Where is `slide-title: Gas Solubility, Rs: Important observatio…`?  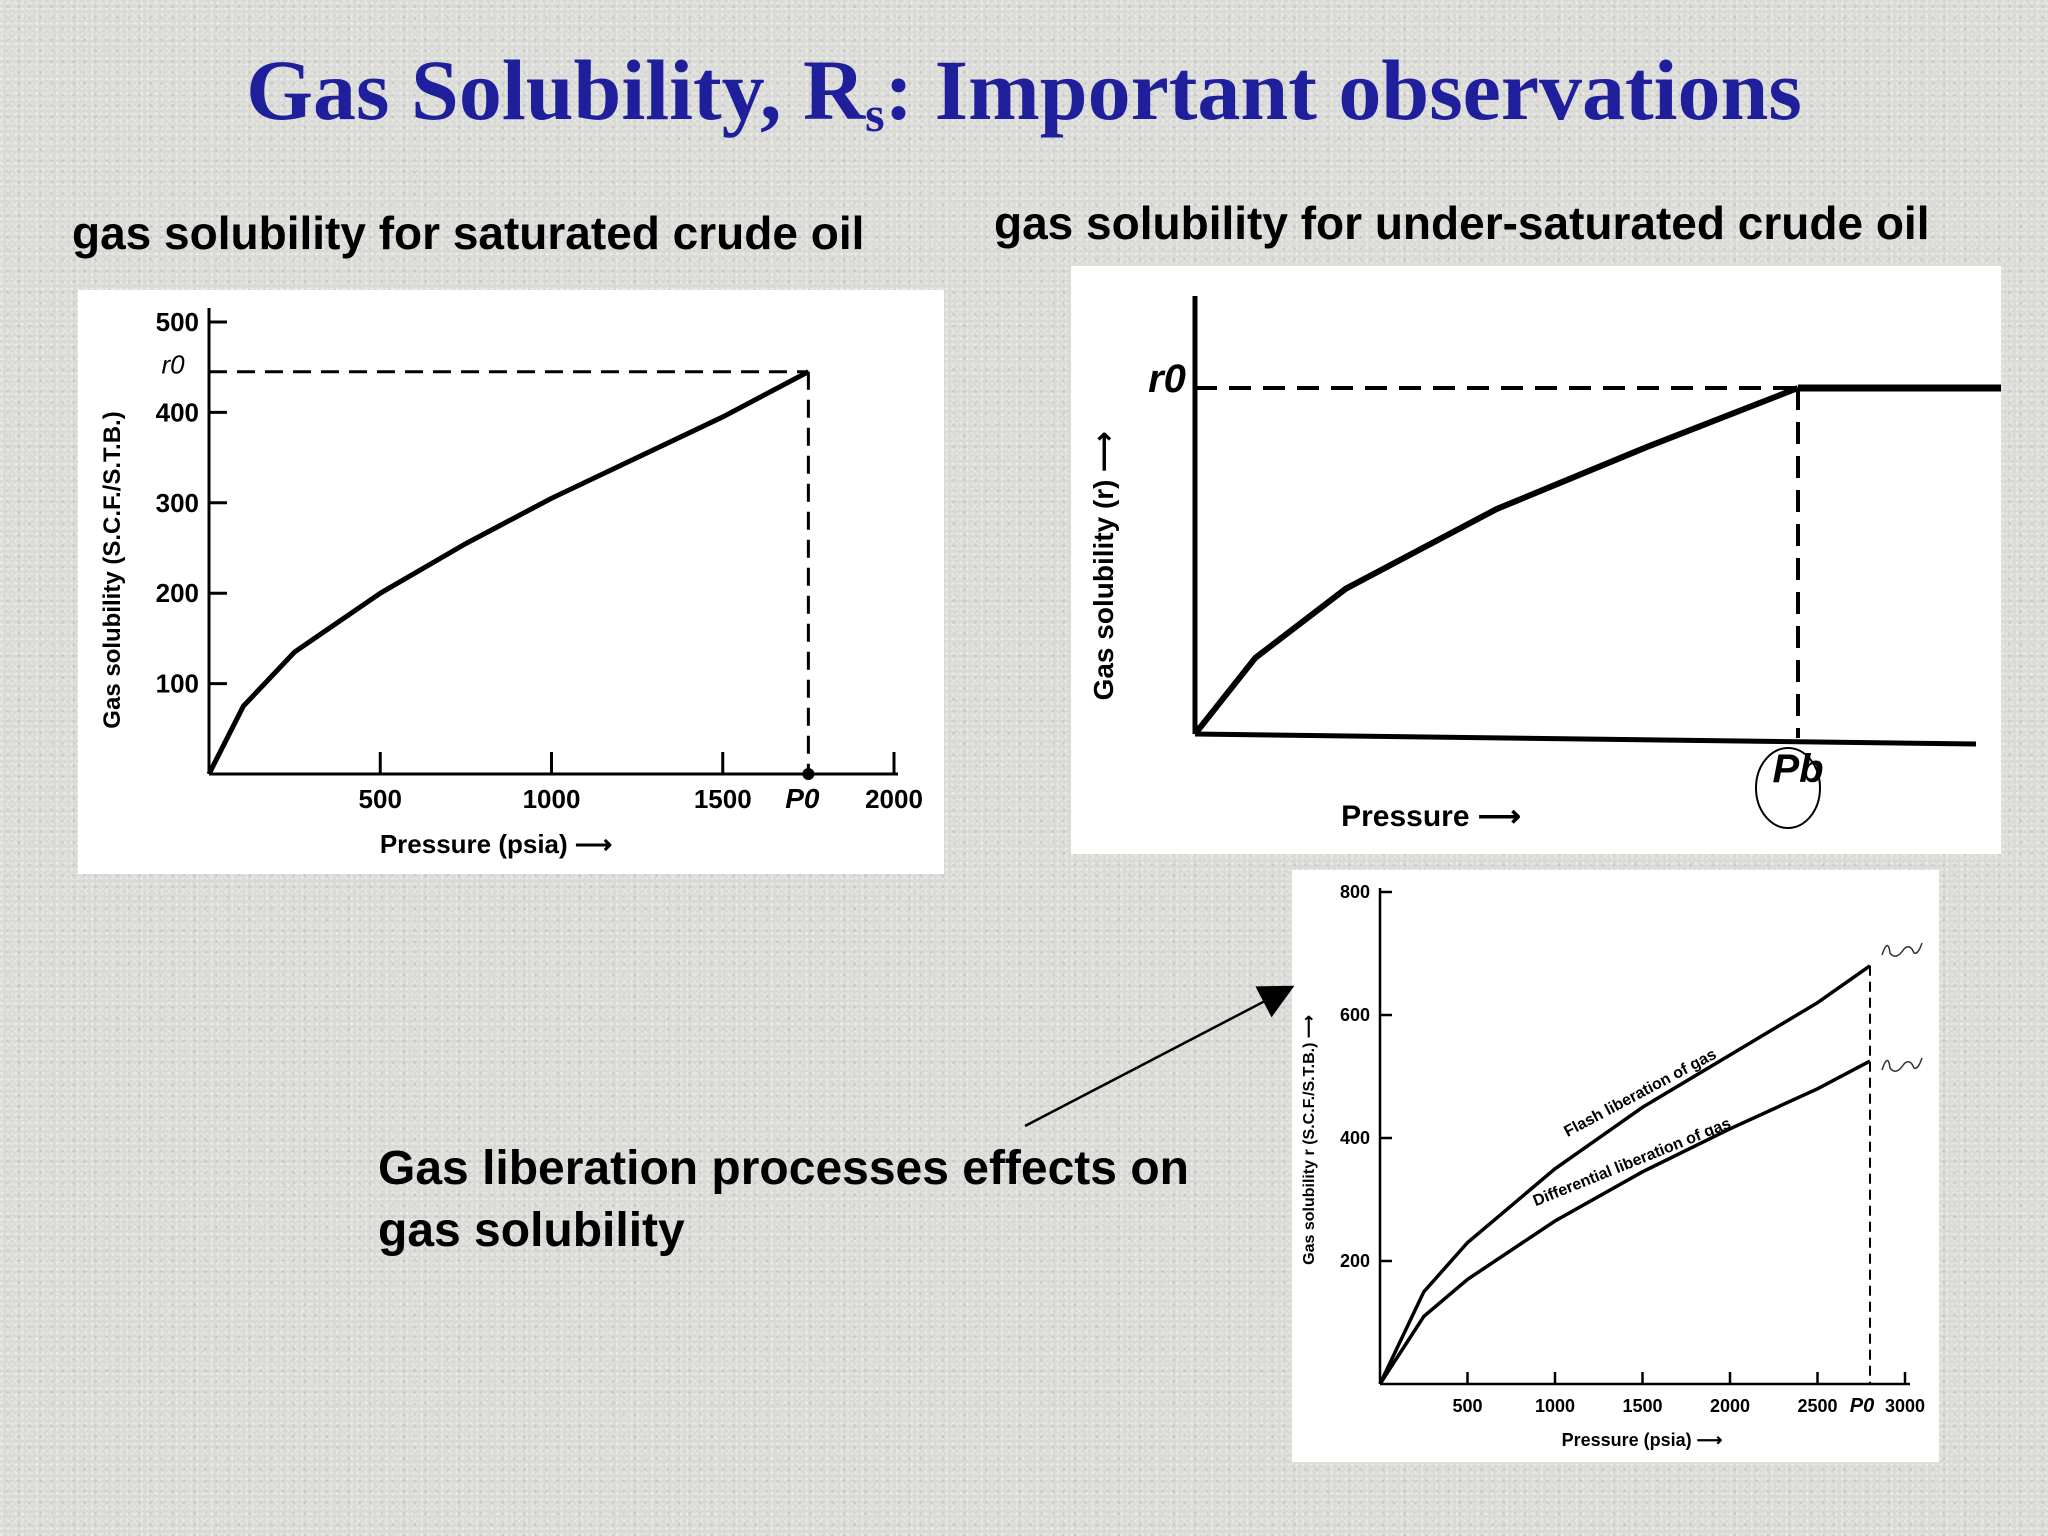
slide-title: Gas Solubility, Rs: Important observatio… is located at coordinates (1024, 91).